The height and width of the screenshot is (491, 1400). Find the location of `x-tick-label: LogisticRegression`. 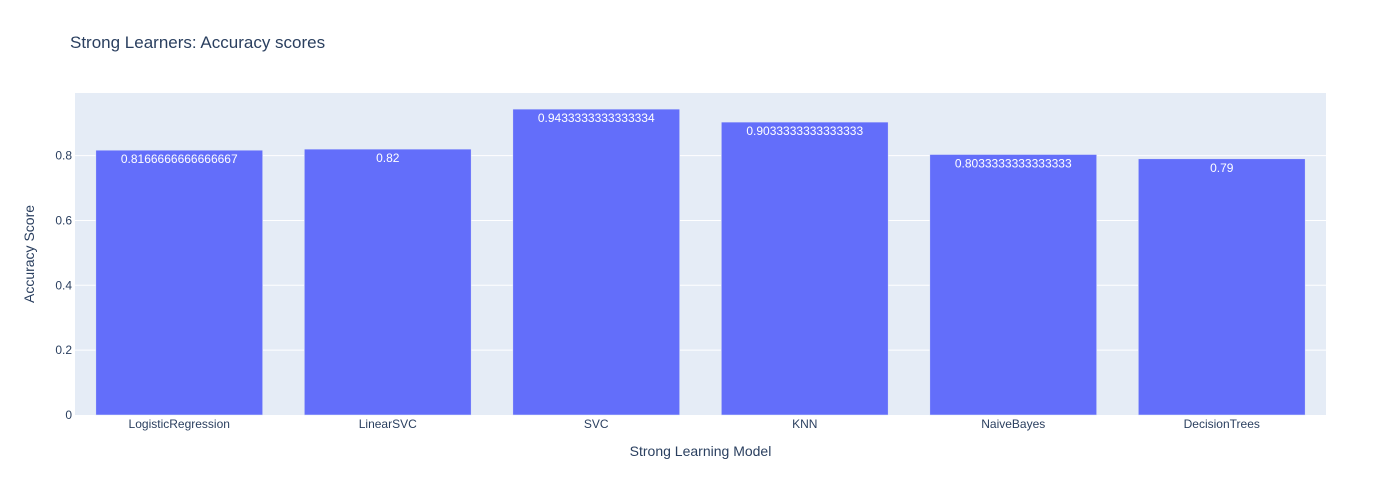

x-tick-label: LogisticRegression is located at coordinates (179, 424).